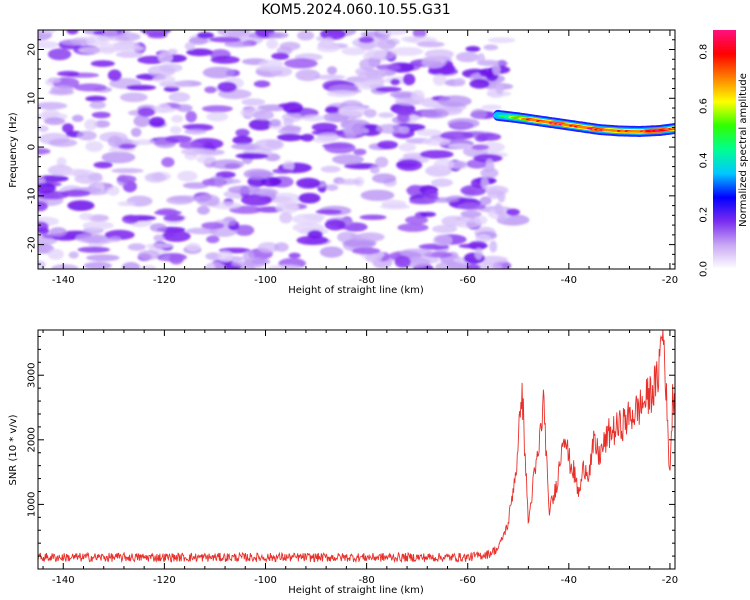  I want to click on y-tick-label: 3000, so click(32, 374).